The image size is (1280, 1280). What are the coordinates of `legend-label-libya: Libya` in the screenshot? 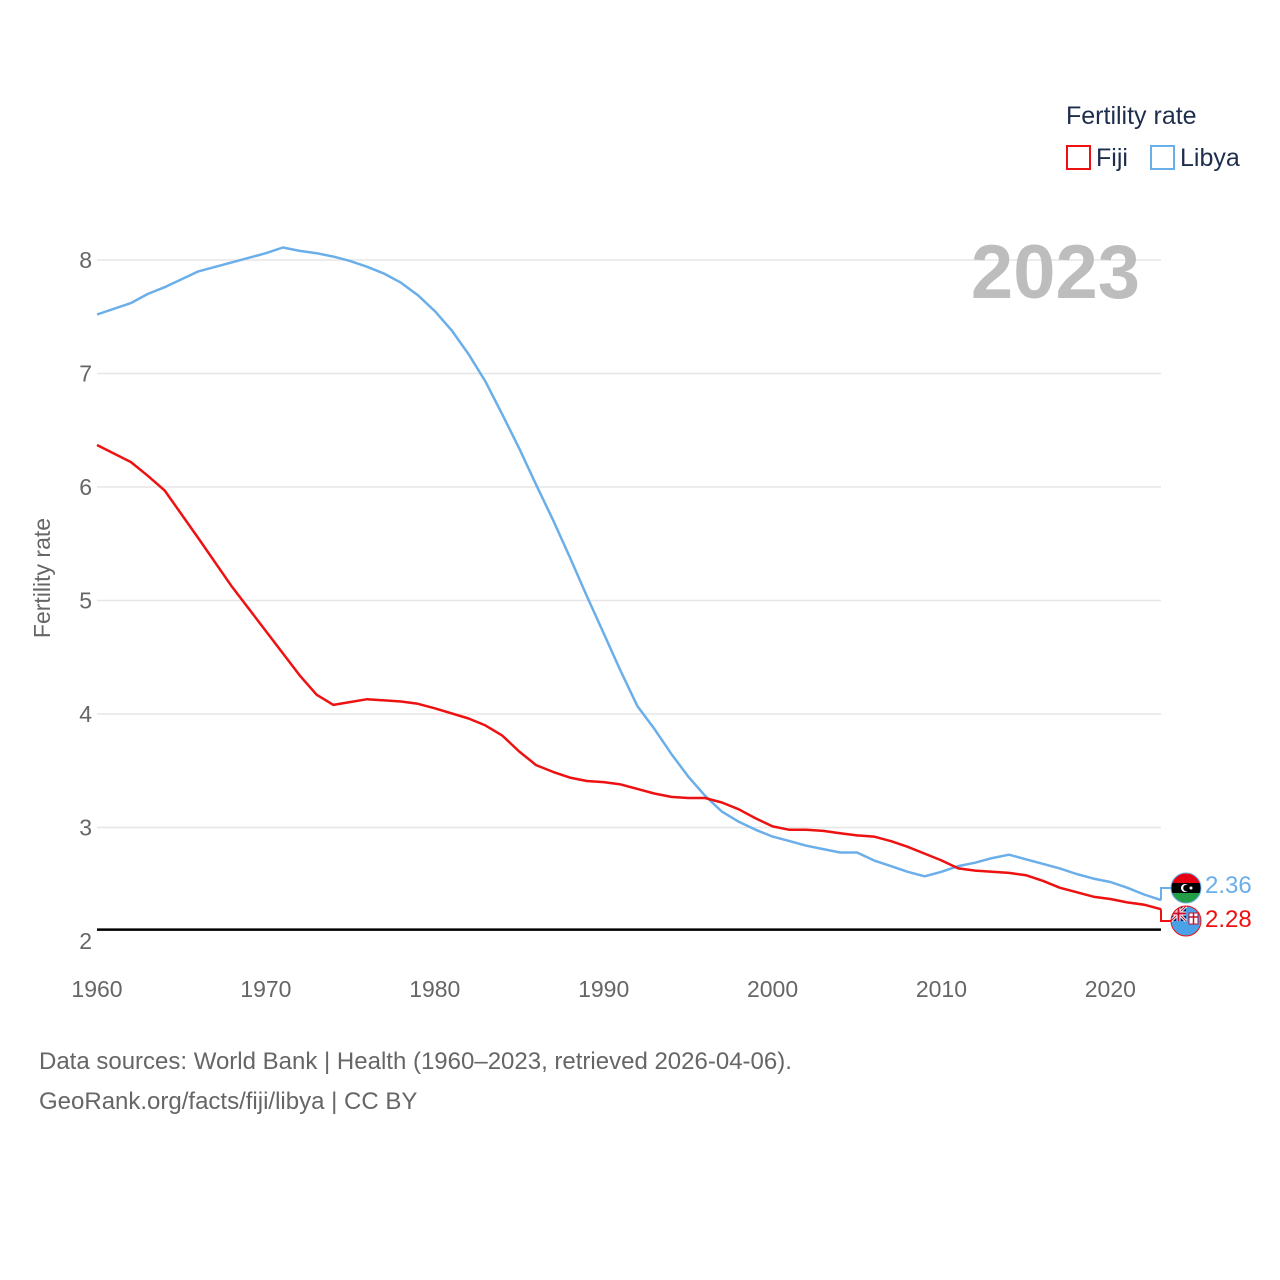 It's located at (1210, 158).